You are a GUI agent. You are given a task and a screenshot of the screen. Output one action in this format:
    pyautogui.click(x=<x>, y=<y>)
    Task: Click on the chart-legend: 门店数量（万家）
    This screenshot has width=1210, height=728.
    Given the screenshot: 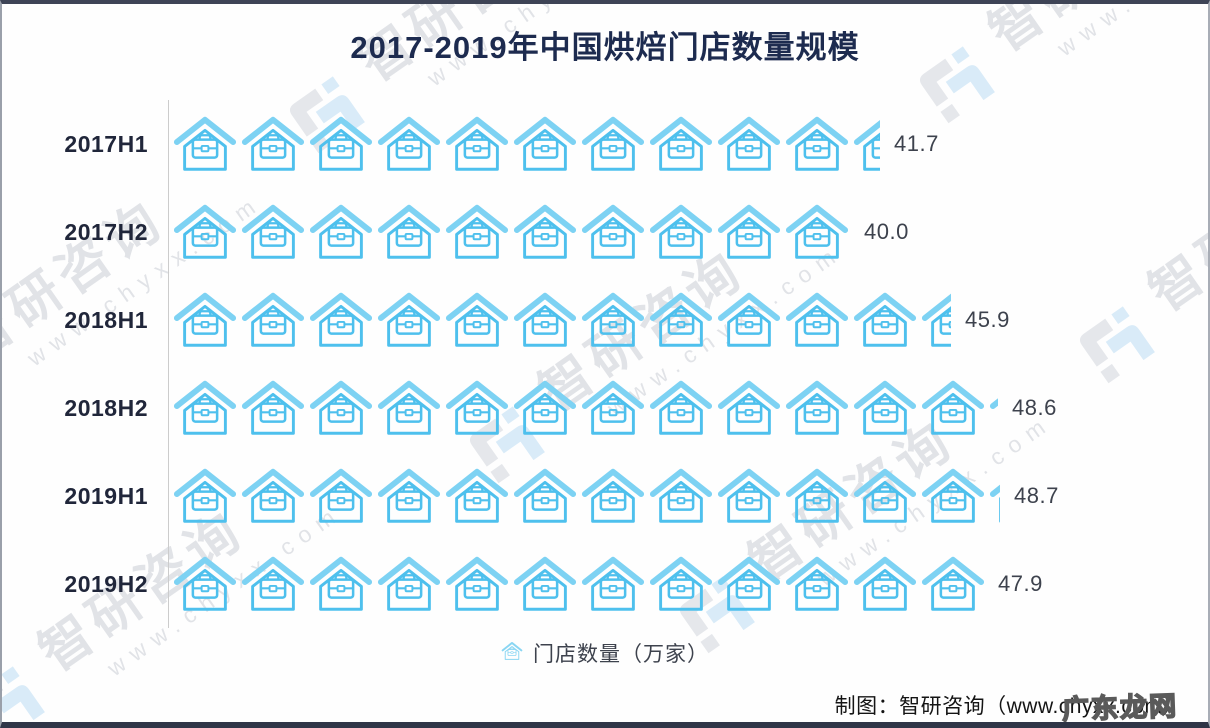 What is the action you would take?
    pyautogui.click(x=605, y=653)
    